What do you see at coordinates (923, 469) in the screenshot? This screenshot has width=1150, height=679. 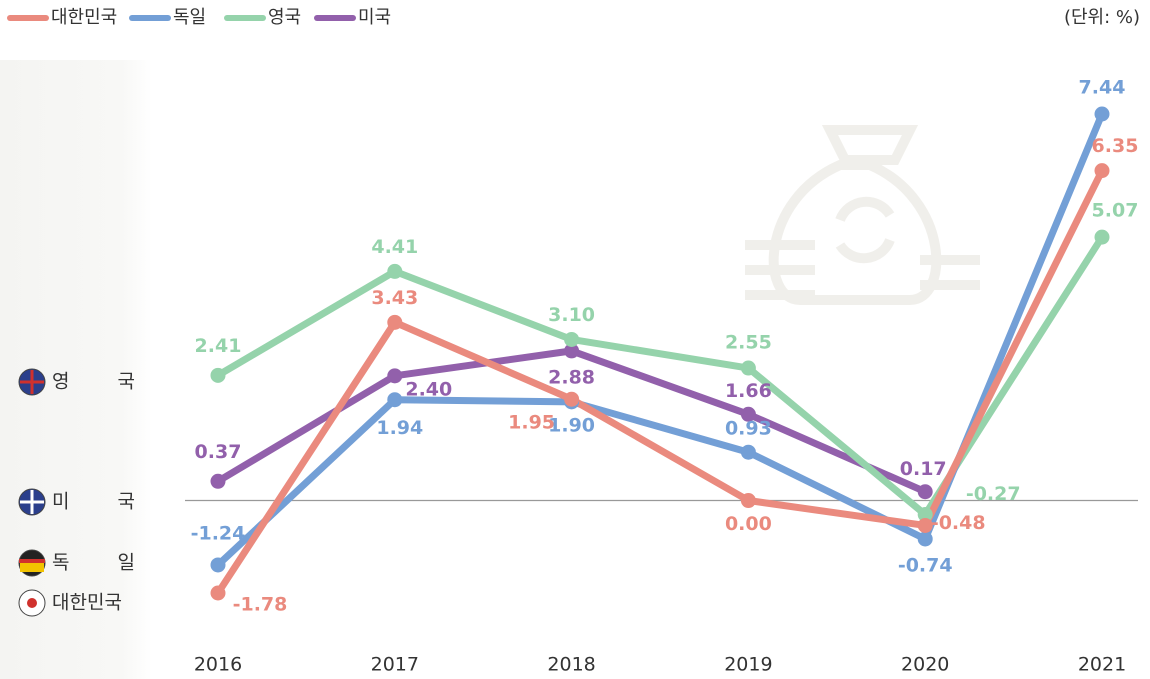 I see `value-label: 0.17` at bounding box center [923, 469].